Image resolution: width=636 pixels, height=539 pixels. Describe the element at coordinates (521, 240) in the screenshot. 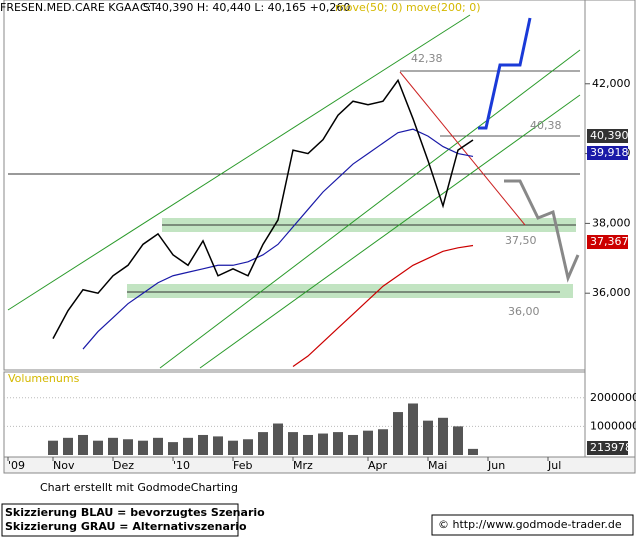

I see `annotation: 37,50` at that location.